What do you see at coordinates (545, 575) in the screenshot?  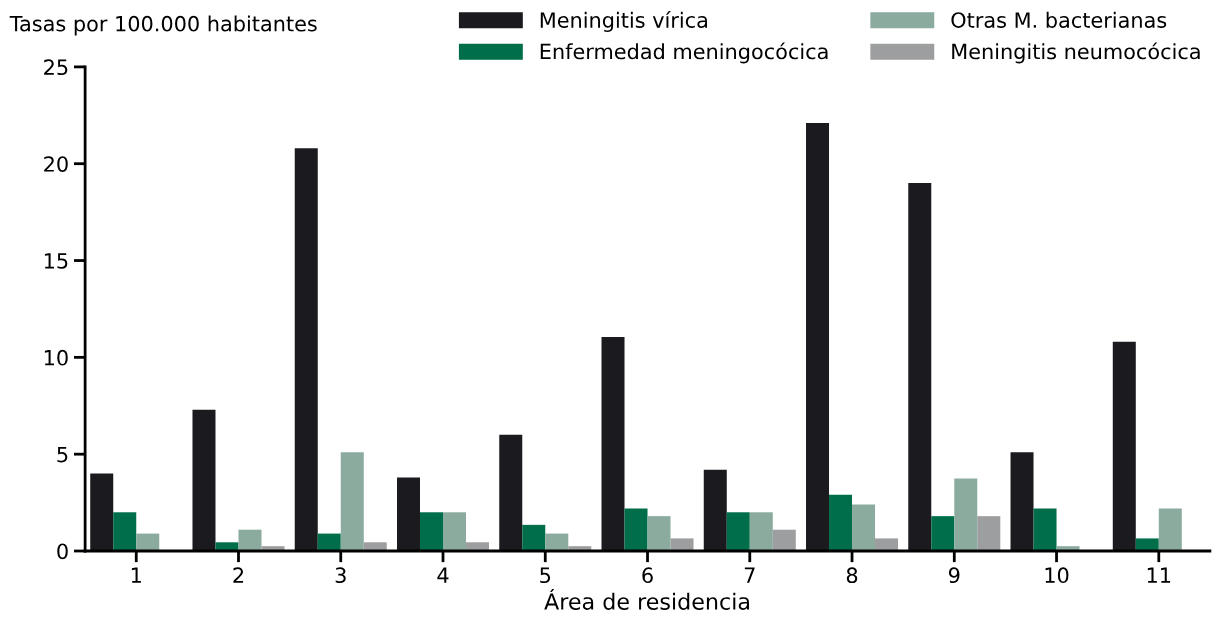 I see `x-tick-label: 5` at bounding box center [545, 575].